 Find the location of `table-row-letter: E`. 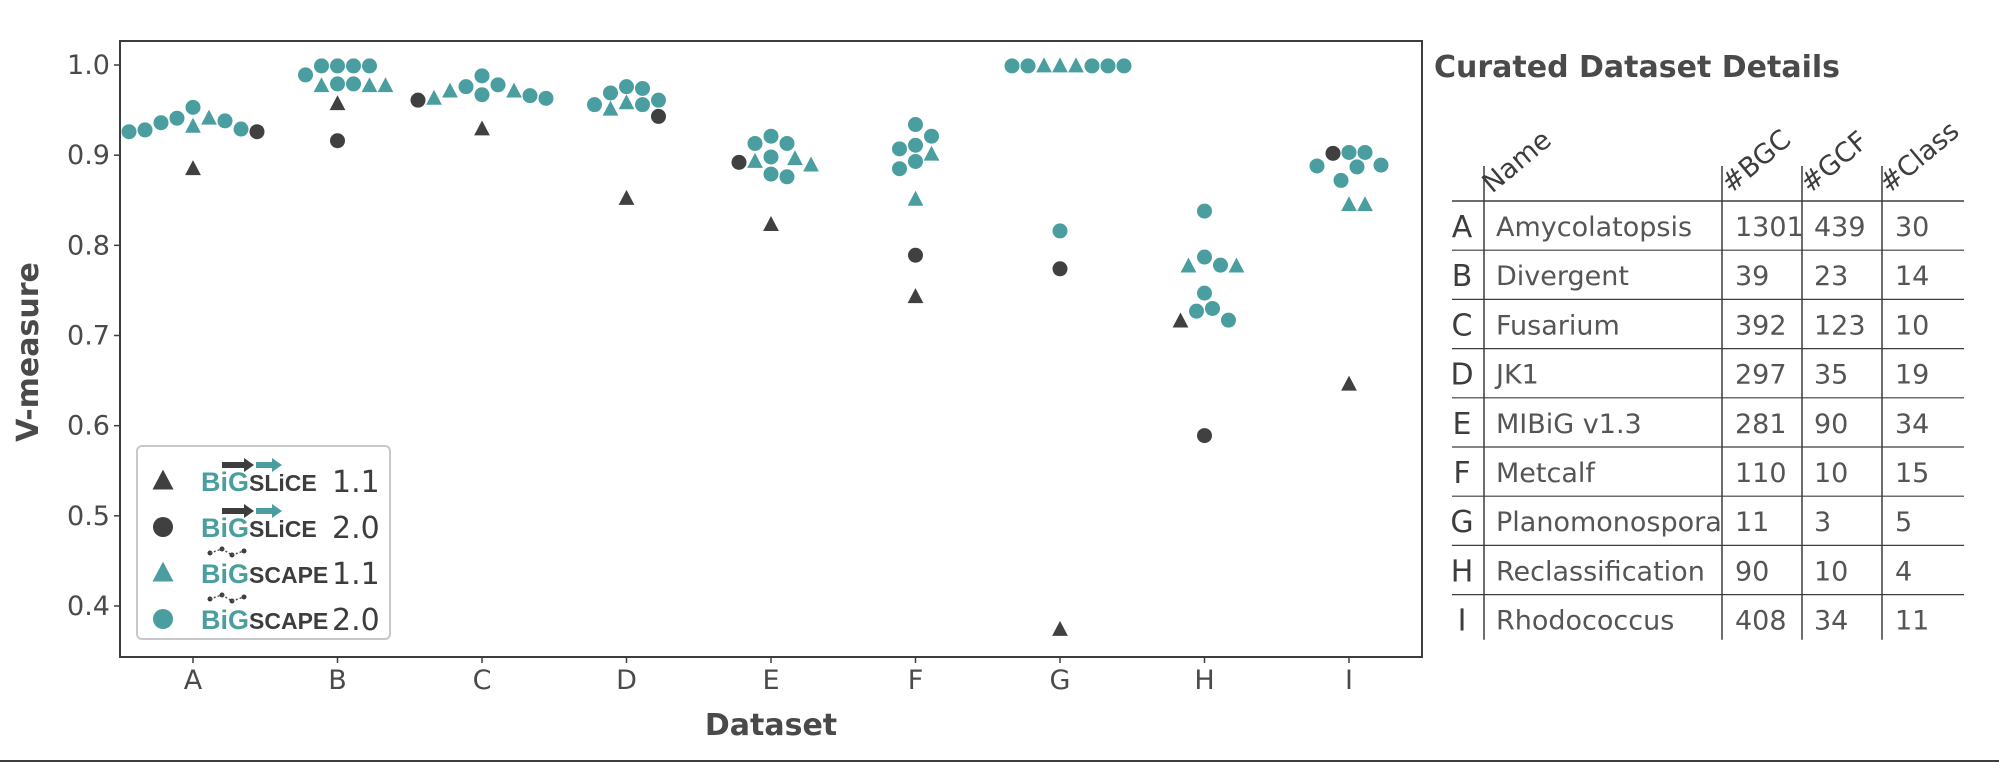

table-row-letter: E is located at coordinates (1462, 424).